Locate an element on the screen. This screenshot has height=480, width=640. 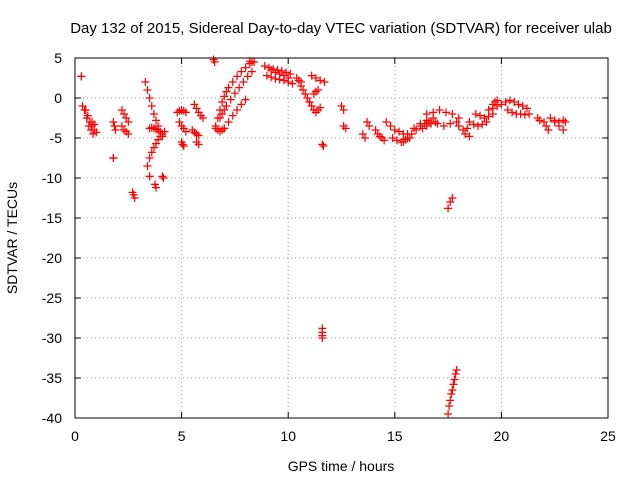
y-tick-label: -20 is located at coordinates (52, 258).